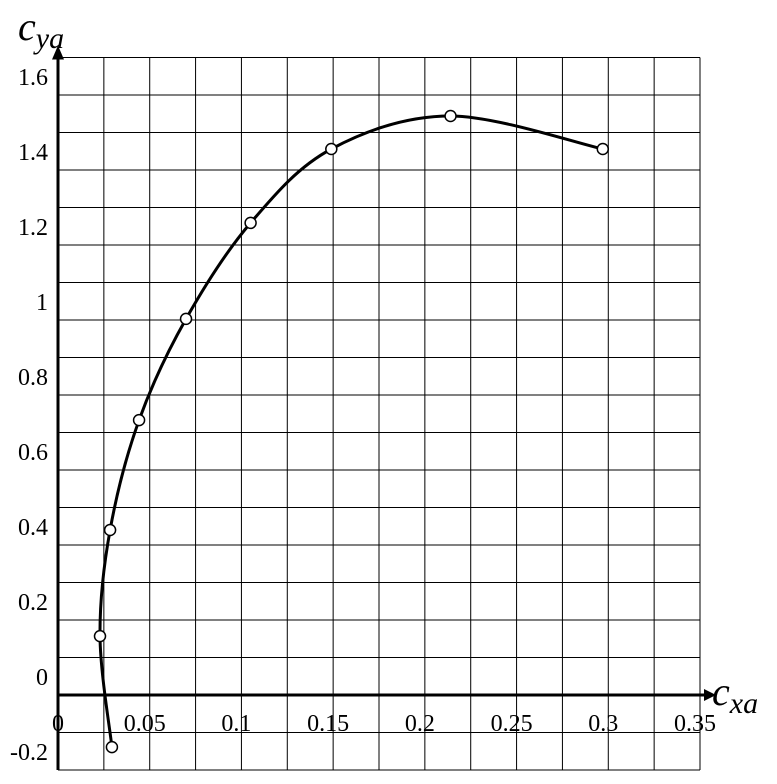 This screenshot has height=784, width=777. I want to click on y-tick-label: 0.8, so click(33, 378).